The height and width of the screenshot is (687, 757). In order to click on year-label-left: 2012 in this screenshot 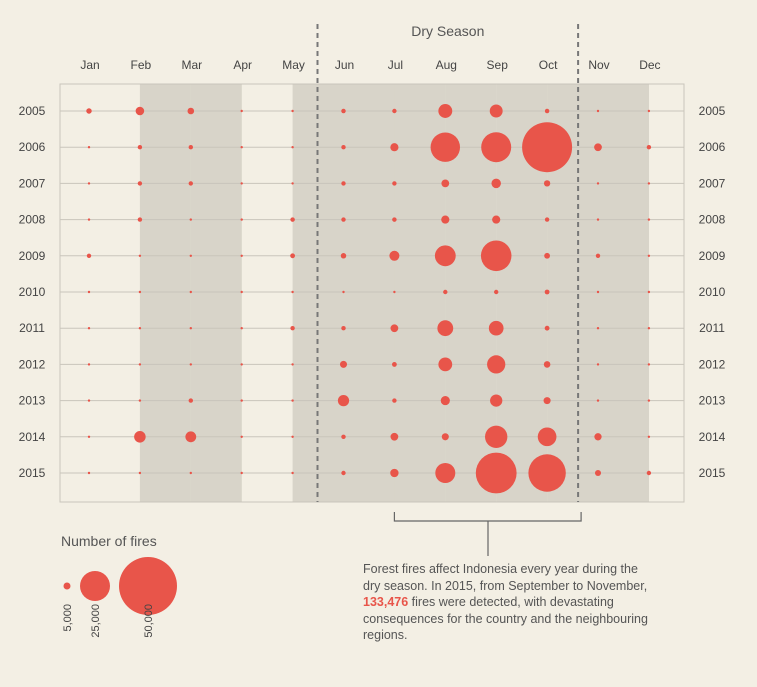, I will do `click(32, 364)`.